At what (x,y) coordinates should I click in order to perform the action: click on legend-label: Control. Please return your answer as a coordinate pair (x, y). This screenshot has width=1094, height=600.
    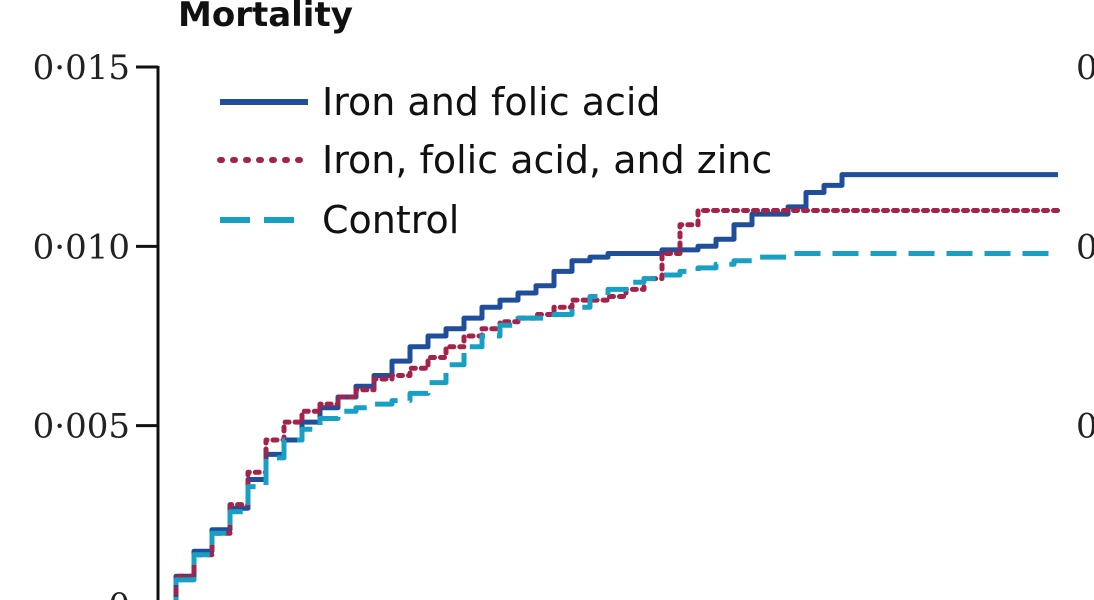
    Looking at the image, I should click on (390, 220).